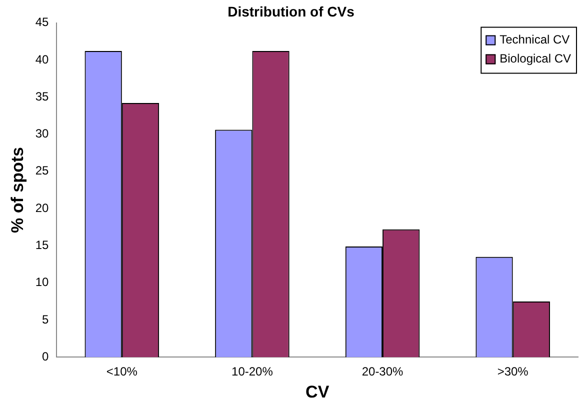 The width and height of the screenshot is (584, 403). Describe the element at coordinates (42, 207) in the screenshot. I see `y-tick-label: 20` at that location.